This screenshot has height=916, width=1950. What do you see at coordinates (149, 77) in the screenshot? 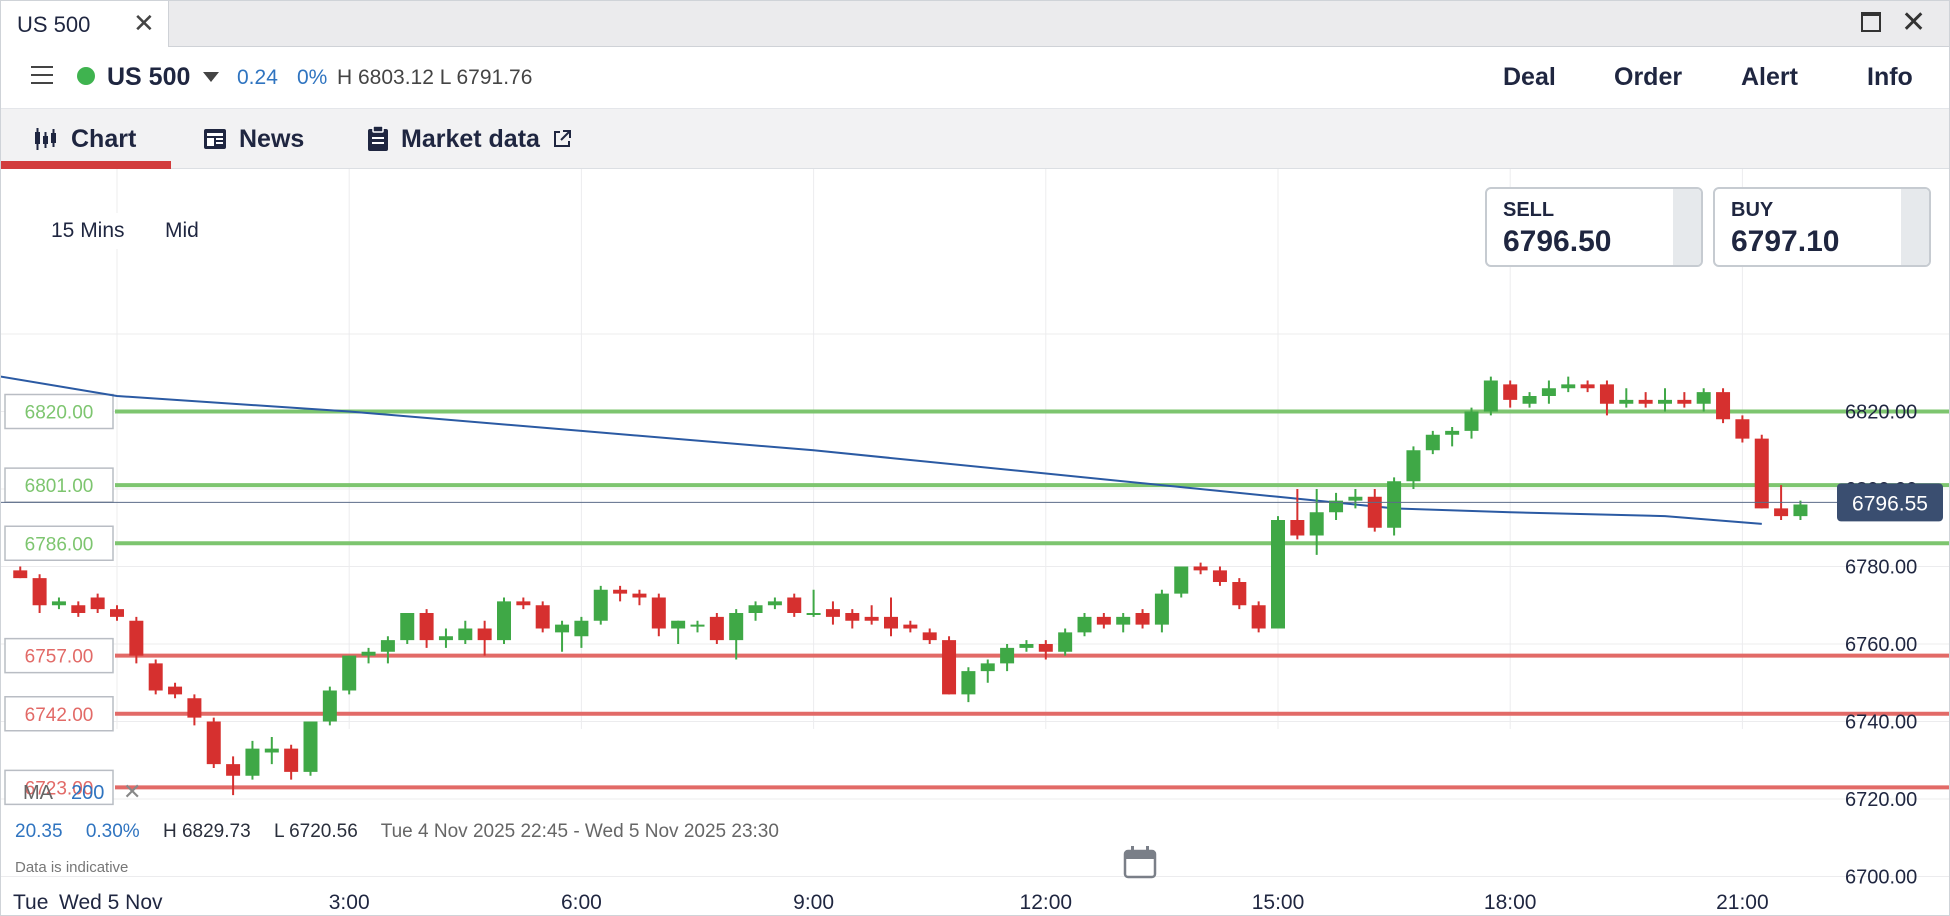
I see `instrument-name: US 500` at bounding box center [149, 77].